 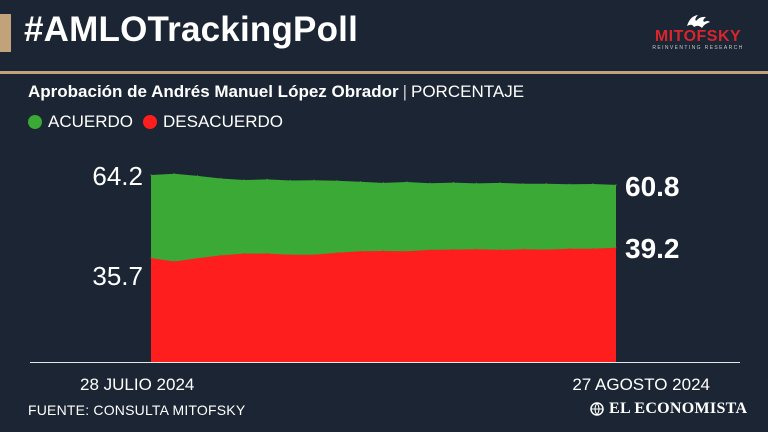 I want to click on legend-item-acuerdo: ACUERDO, so click(x=80, y=122).